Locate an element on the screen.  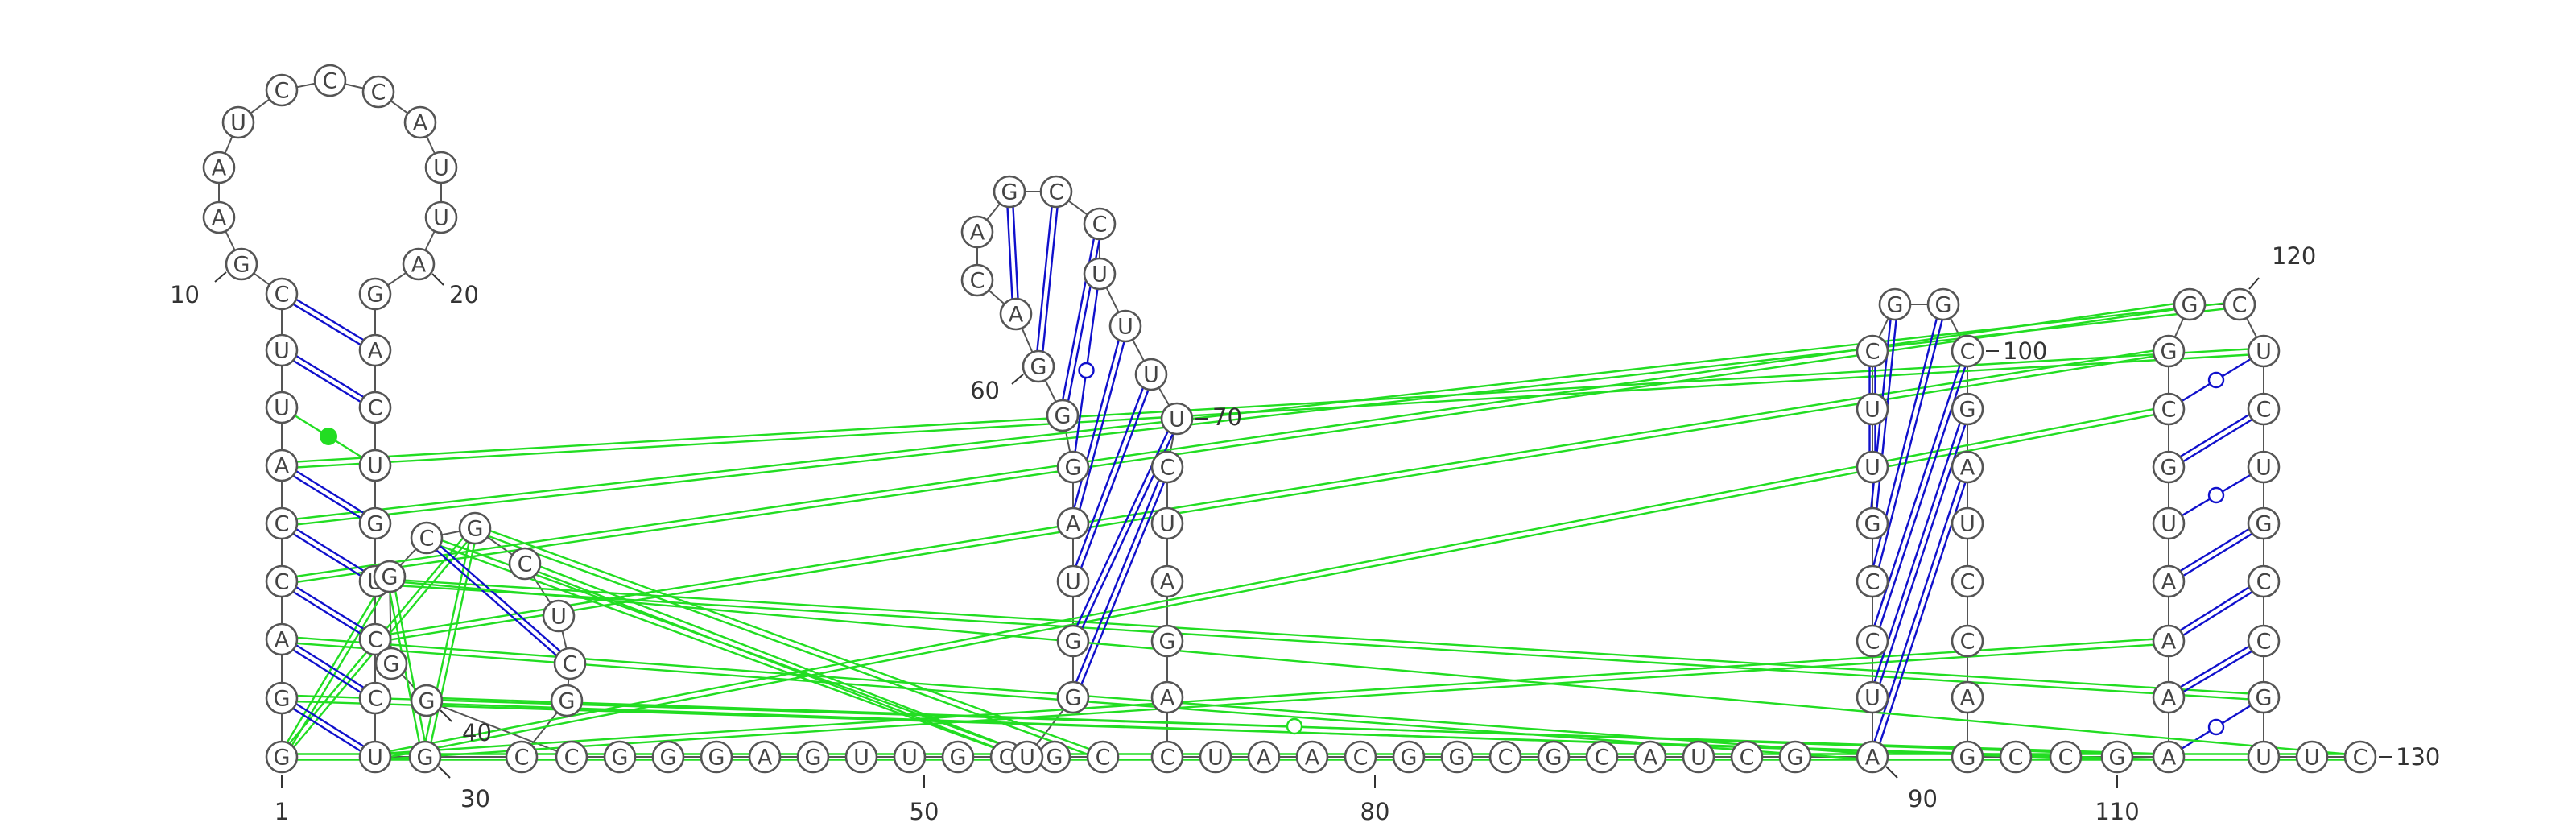
position-label: 20 is located at coordinates (464, 294).